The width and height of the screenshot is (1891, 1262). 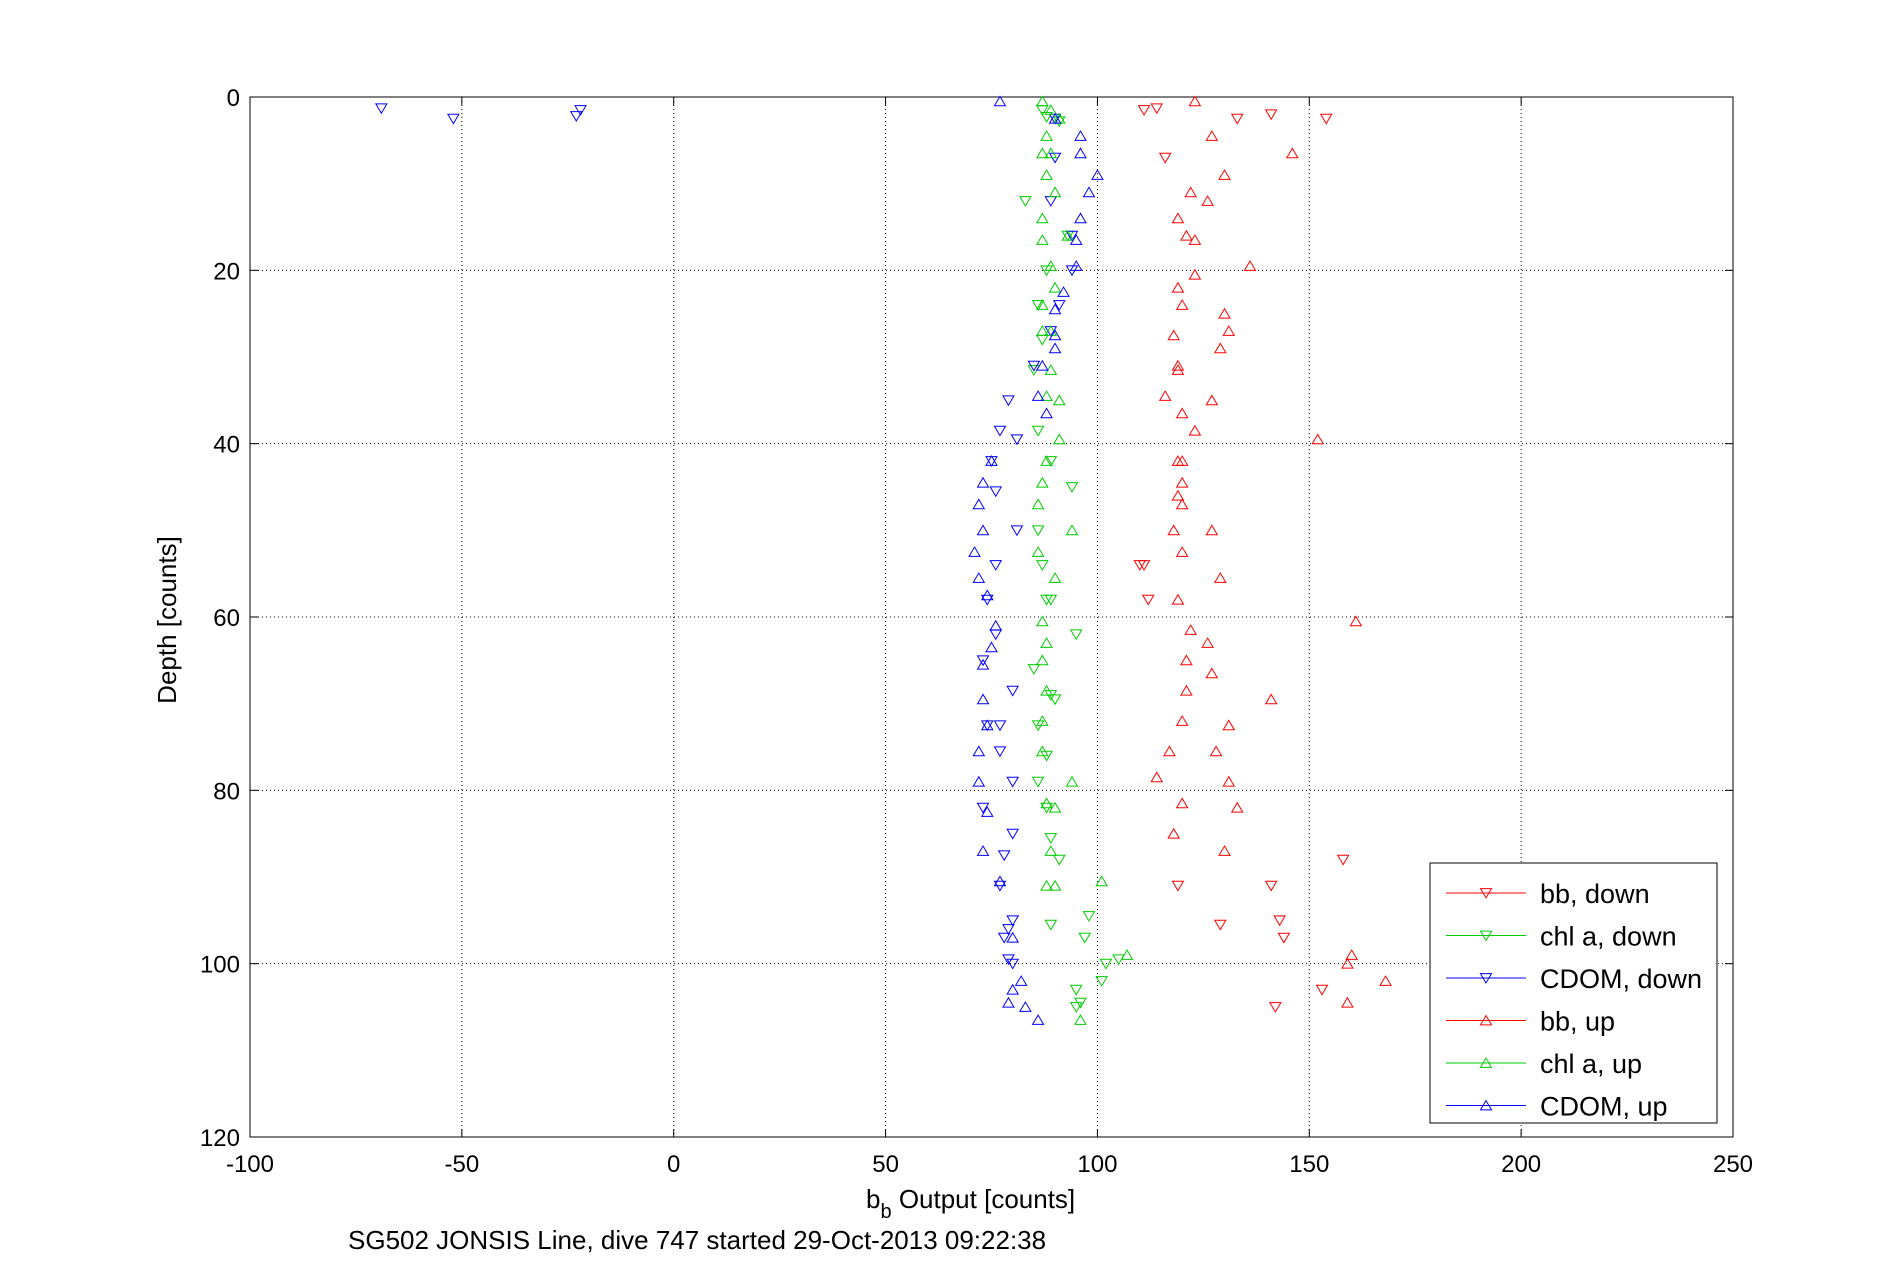 I want to click on x-axis-label: bb Output [counts], so click(x=970, y=1203).